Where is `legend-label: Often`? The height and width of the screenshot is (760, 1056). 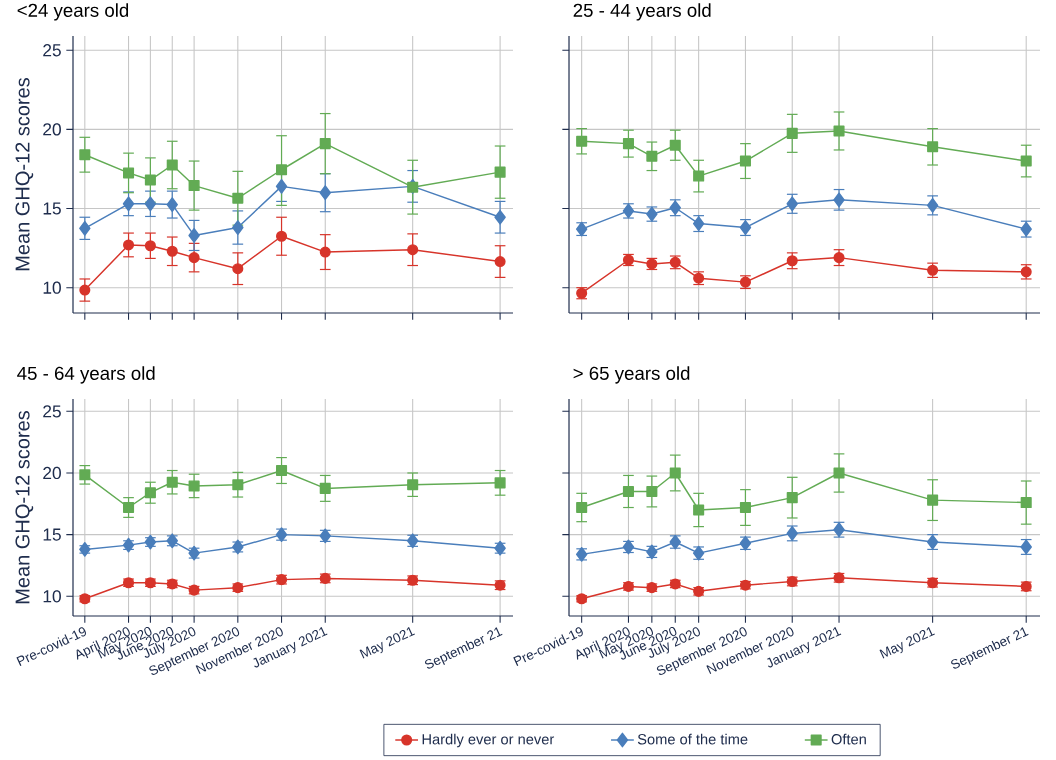 legend-label: Often is located at coordinates (848, 739).